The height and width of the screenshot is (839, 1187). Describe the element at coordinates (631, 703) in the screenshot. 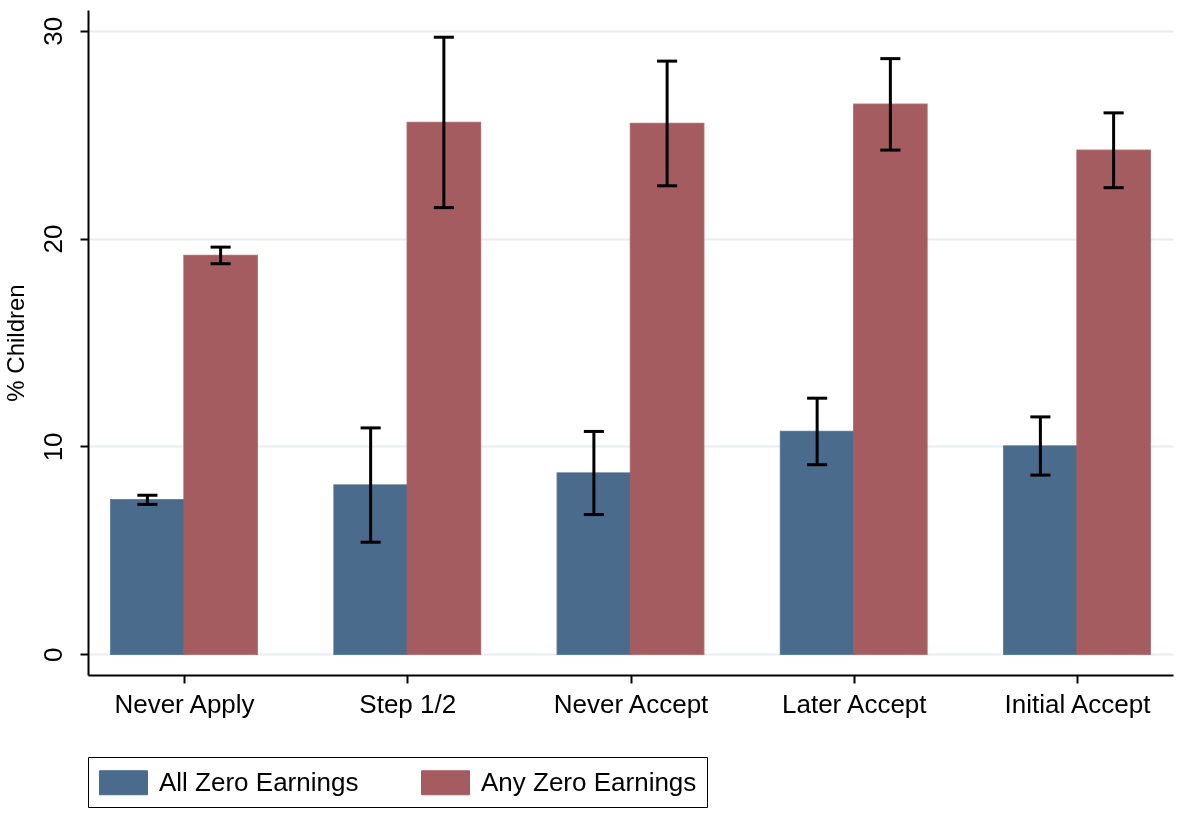

I see `x-tick-label: Never Accept` at that location.